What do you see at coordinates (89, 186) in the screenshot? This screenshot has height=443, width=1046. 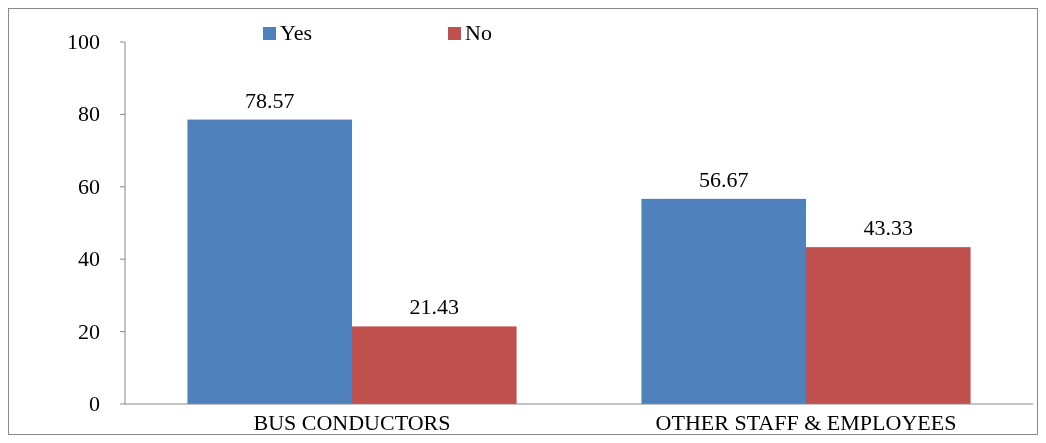 I see `y-tick-label: 60` at bounding box center [89, 186].